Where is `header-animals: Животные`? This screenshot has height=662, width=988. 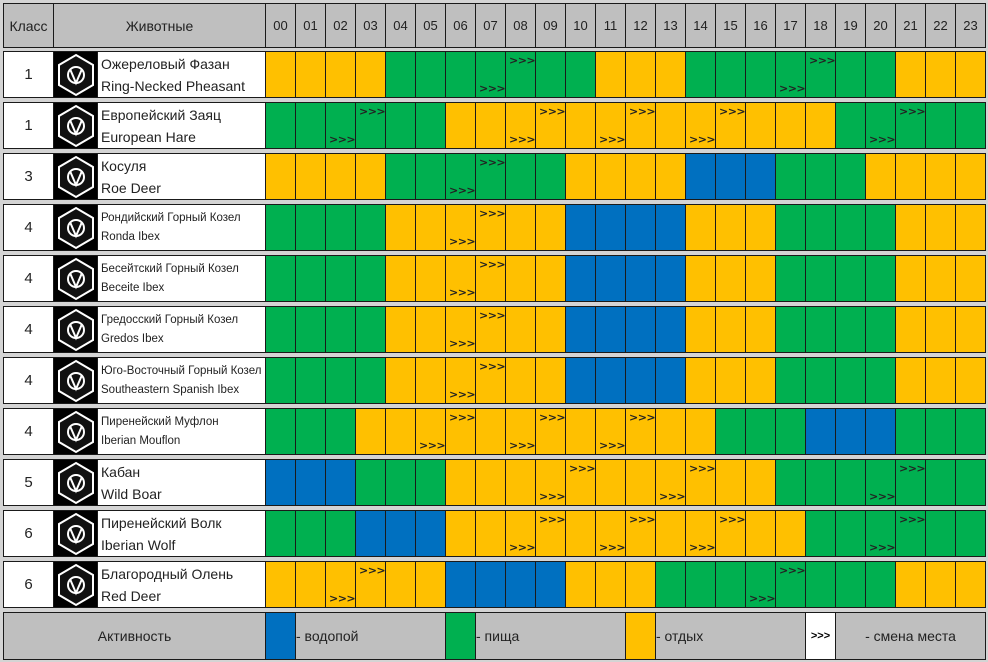
header-animals: Животные is located at coordinates (159, 25).